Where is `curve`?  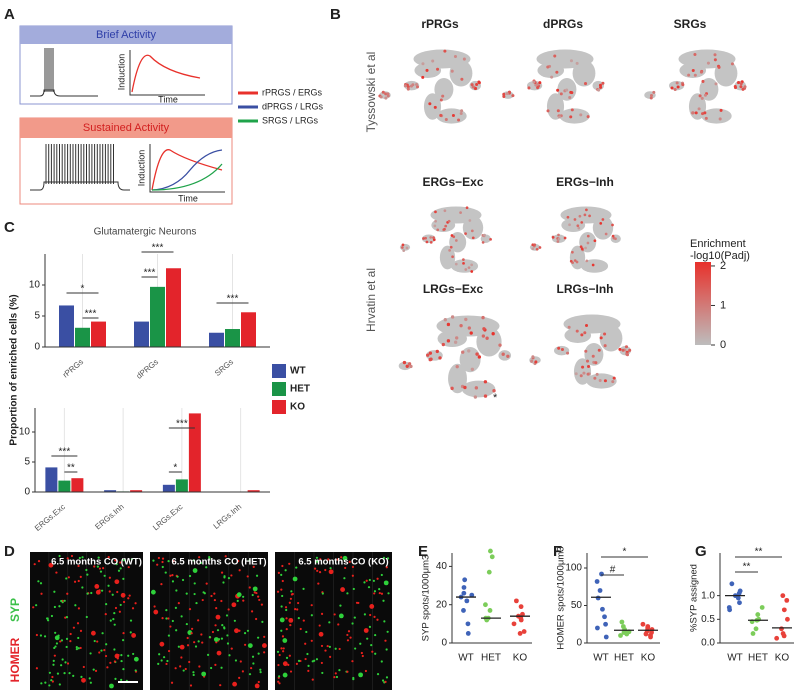
curve is located at coordinates (187, 177).